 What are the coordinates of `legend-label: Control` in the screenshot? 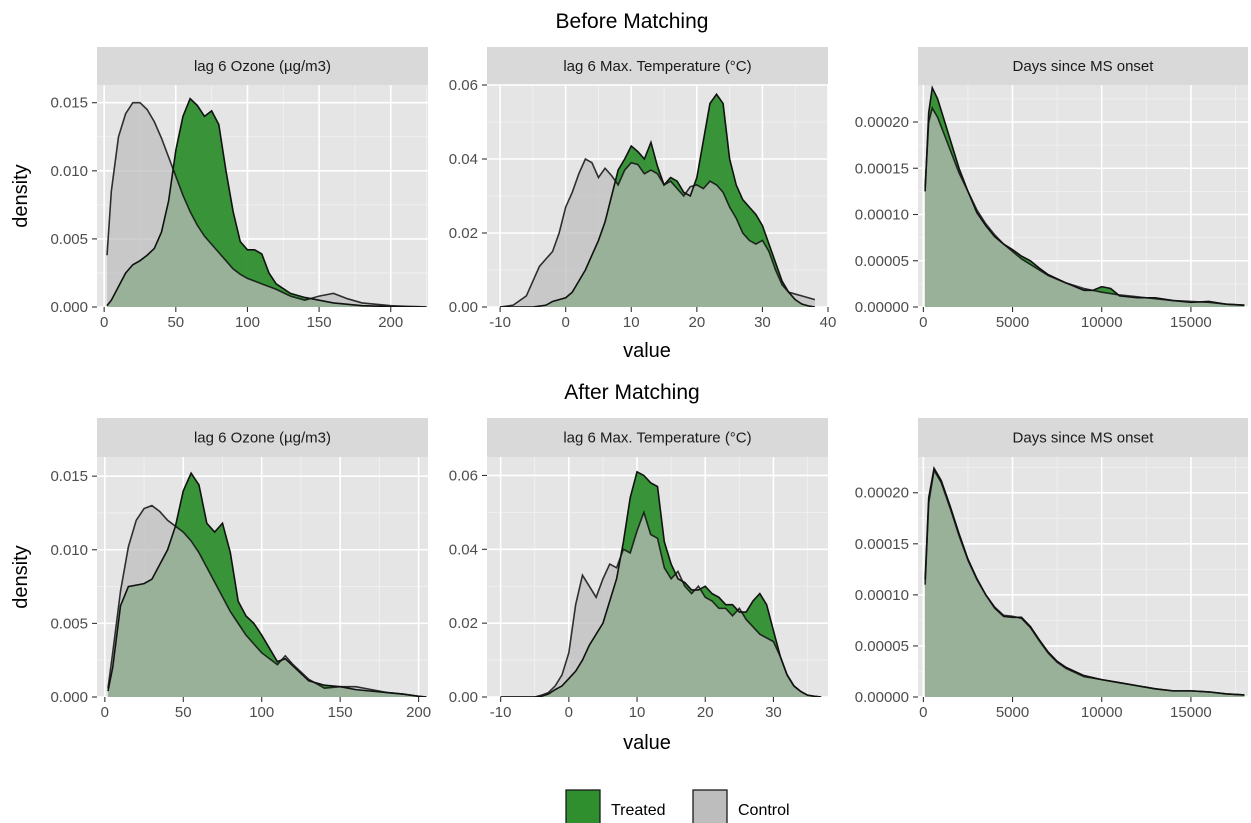 It's located at (764, 810).